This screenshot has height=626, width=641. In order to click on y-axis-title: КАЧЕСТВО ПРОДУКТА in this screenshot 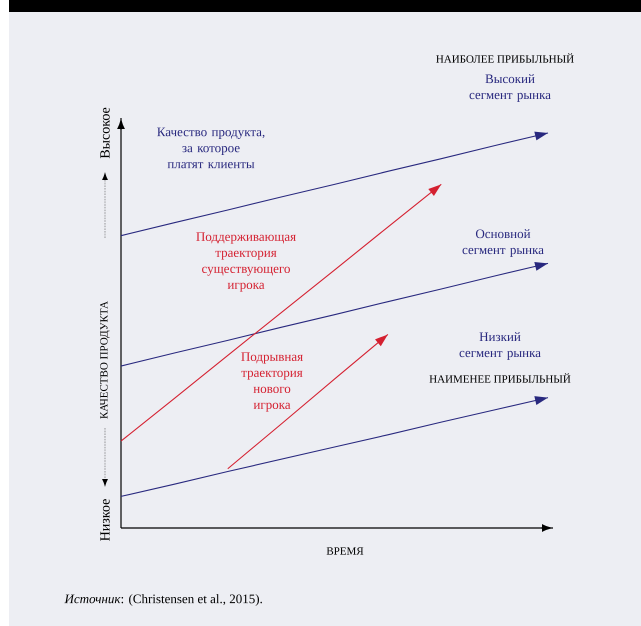, I will do `click(105, 360)`.